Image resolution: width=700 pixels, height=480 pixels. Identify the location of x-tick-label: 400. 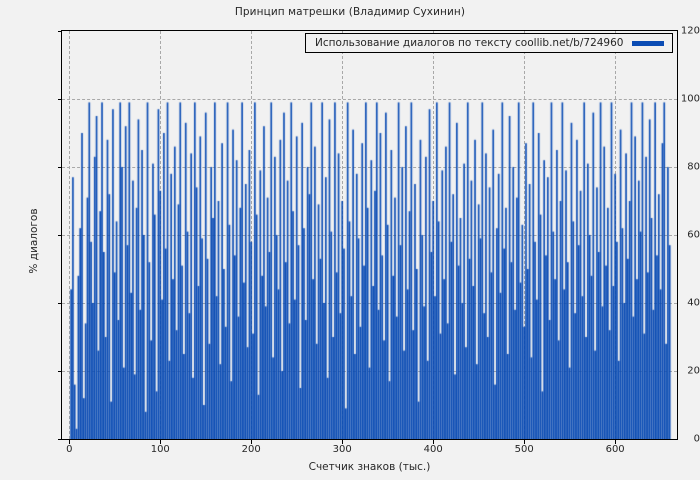
(433, 449).